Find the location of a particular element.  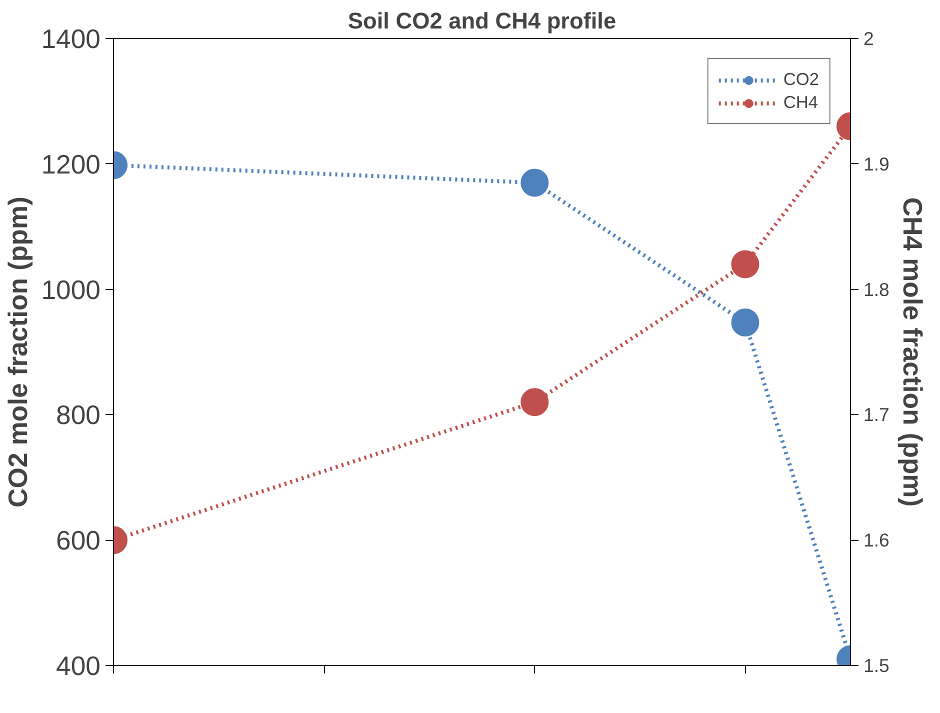

y2-tick-label: 2 is located at coordinates (869, 38).